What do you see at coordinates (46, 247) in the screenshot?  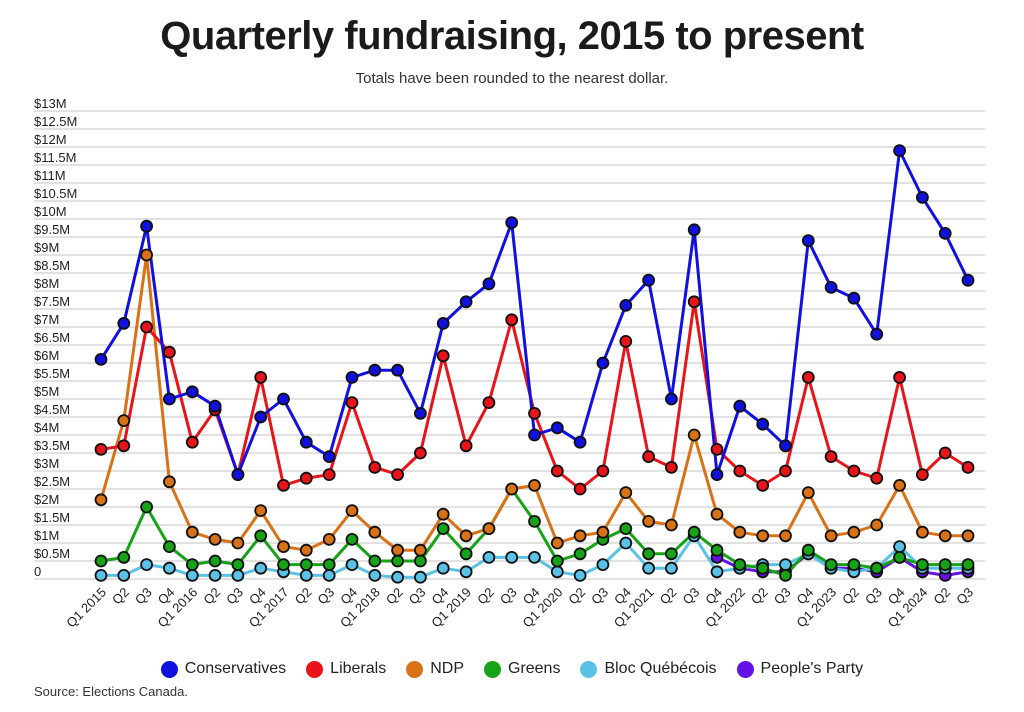 I see `y-tick-label: $9M` at bounding box center [46, 247].